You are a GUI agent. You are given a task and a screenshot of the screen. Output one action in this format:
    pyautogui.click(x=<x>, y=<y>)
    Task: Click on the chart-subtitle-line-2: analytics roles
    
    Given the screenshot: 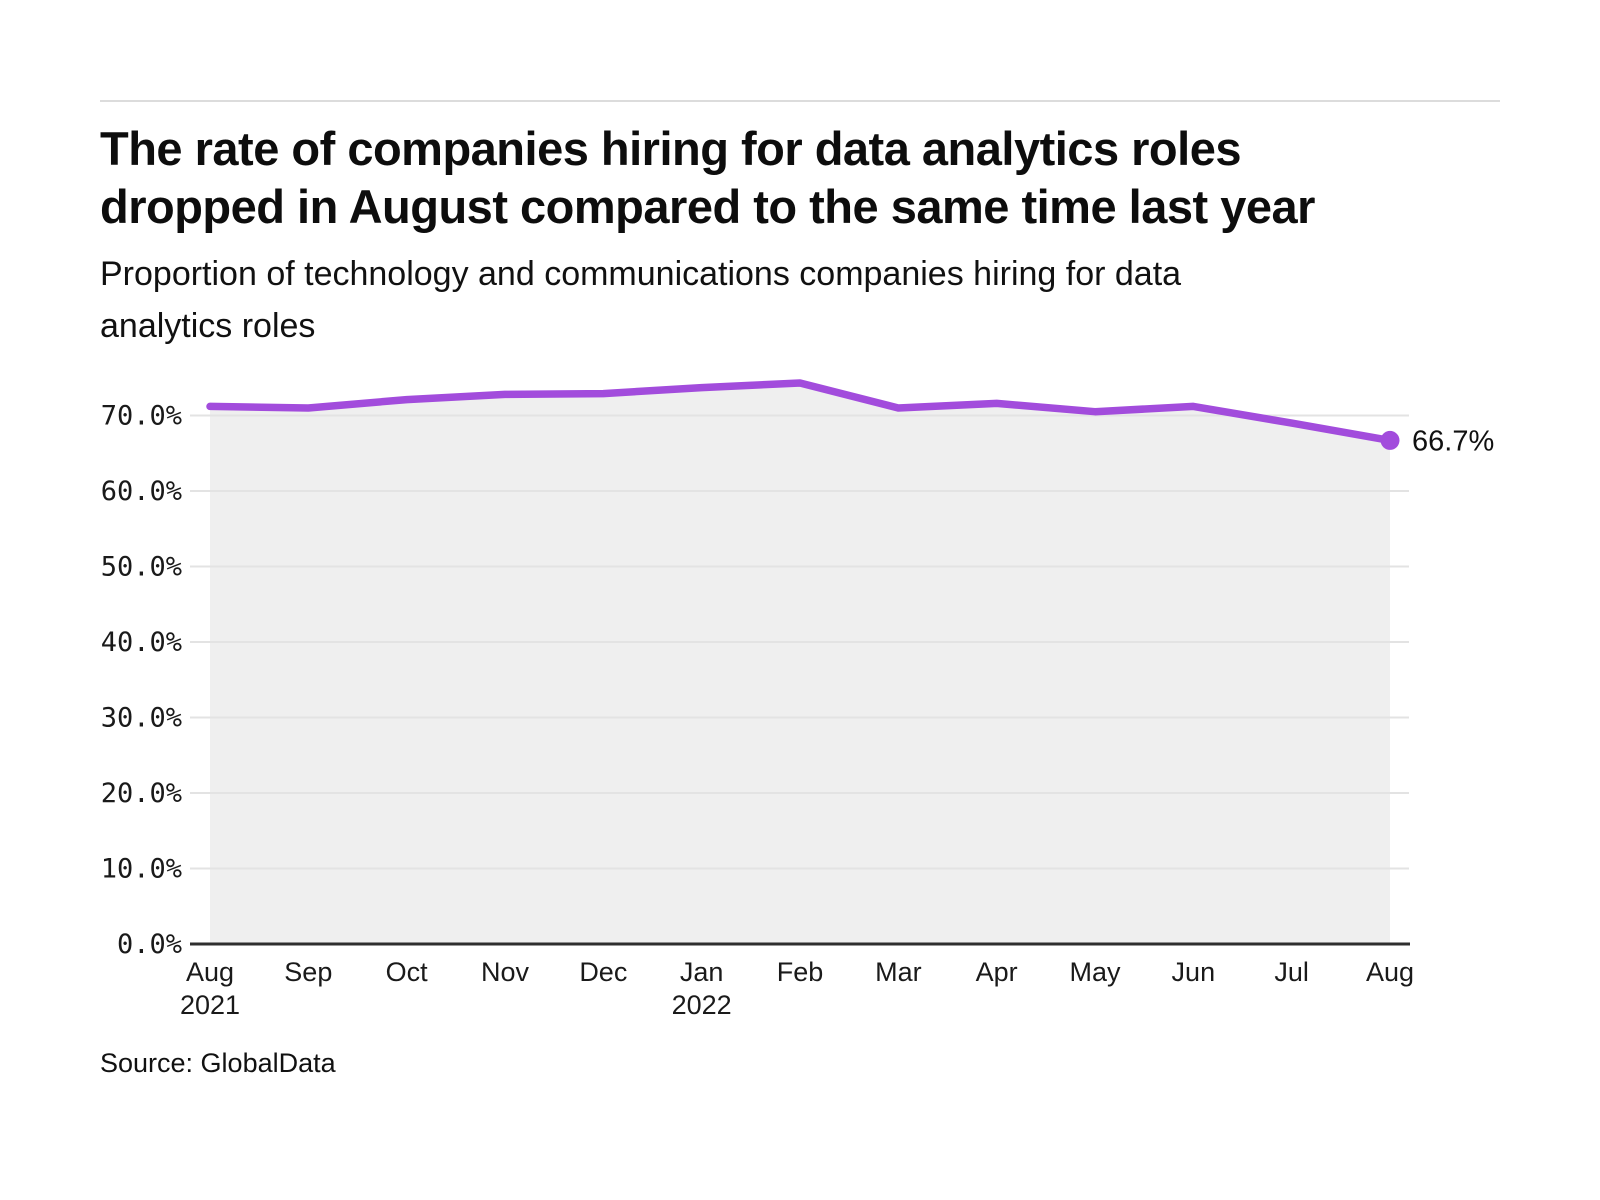 What is the action you would take?
    pyautogui.click(x=208, y=326)
    